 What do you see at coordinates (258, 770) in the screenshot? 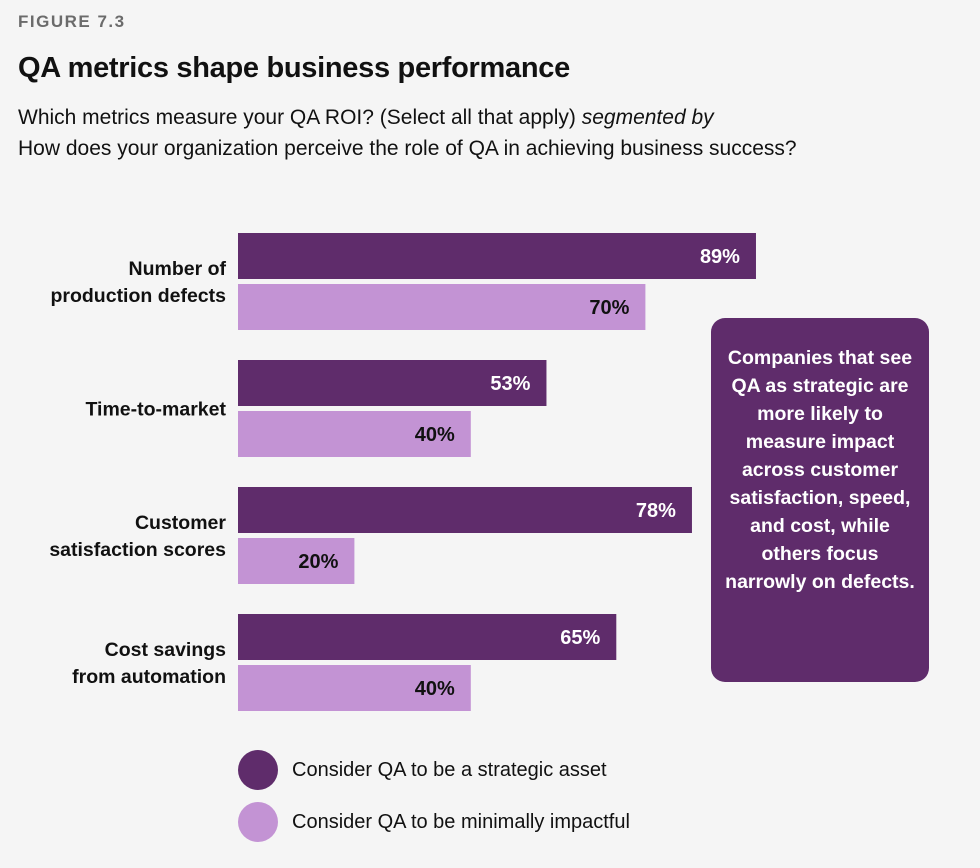
I see `legend-swatch-strategic` at bounding box center [258, 770].